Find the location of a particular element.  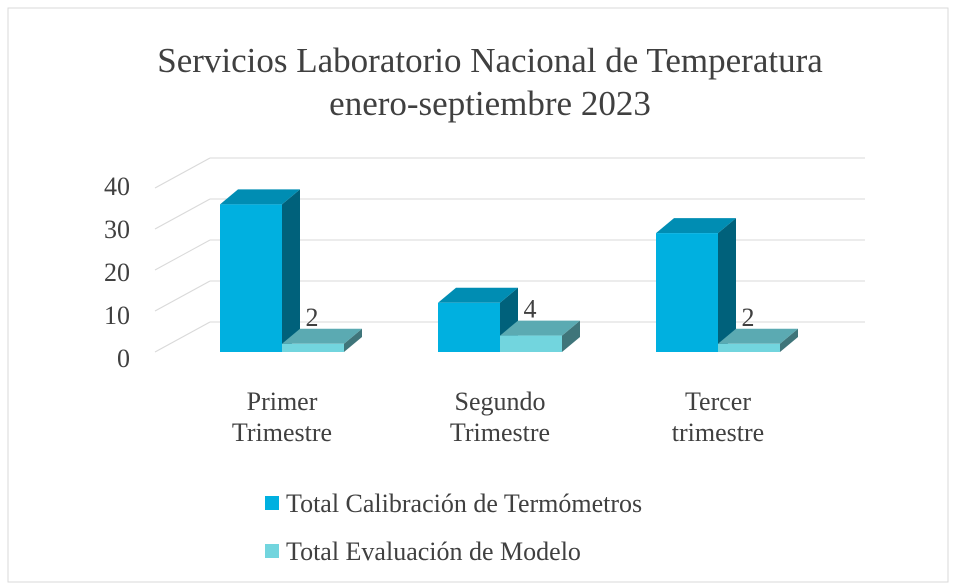

y-tick-label: 40 is located at coordinates (117, 186).